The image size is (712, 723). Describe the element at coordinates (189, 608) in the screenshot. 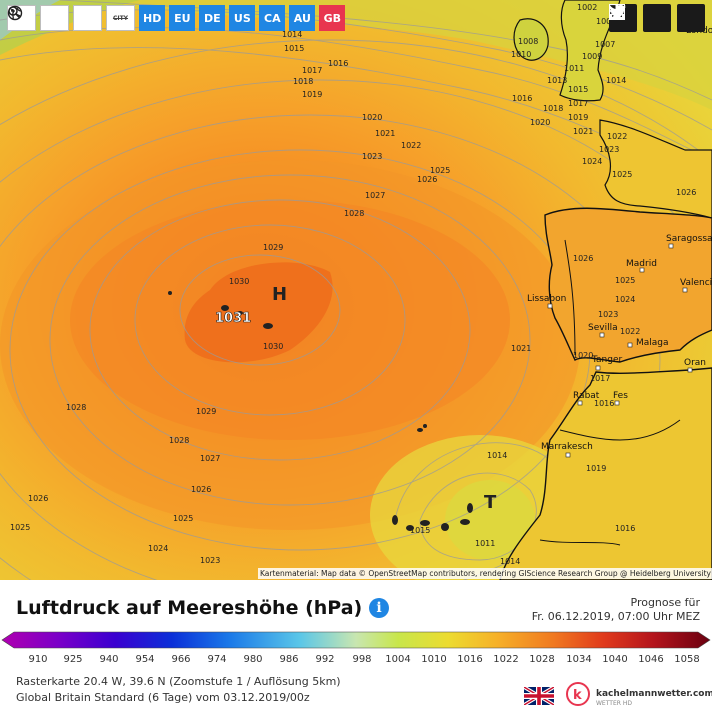

I see `map-title: Luftdruck auf Meereshöhe (hPa)` at that location.